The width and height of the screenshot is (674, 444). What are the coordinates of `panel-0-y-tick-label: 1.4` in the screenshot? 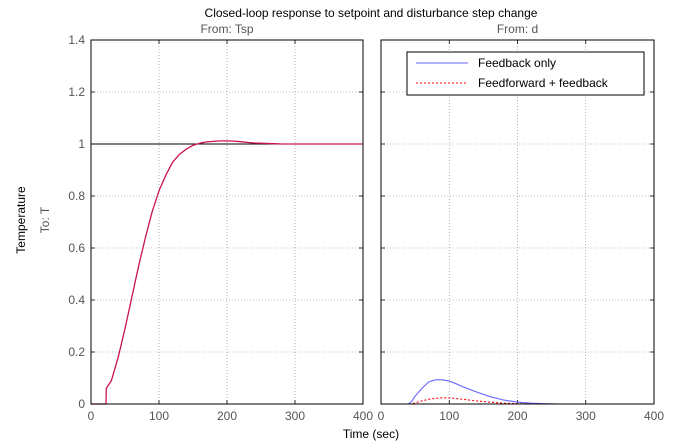 It's located at (76, 40).